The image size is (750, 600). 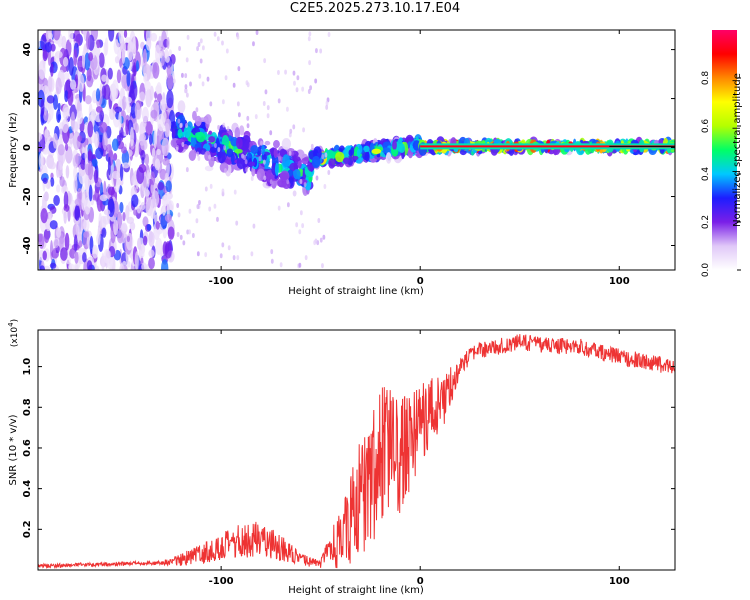 What do you see at coordinates (13, 449) in the screenshot?
I see `snr-y-label: SNR (10 * v/v)` at bounding box center [13, 449].